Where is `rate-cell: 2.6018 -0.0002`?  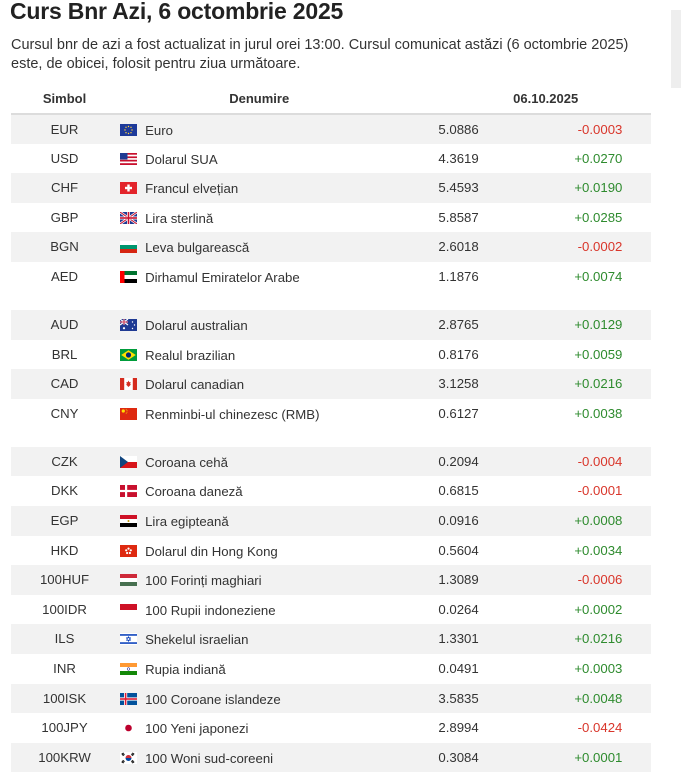 rate-cell: 2.6018 -0.0002 is located at coordinates (525, 247).